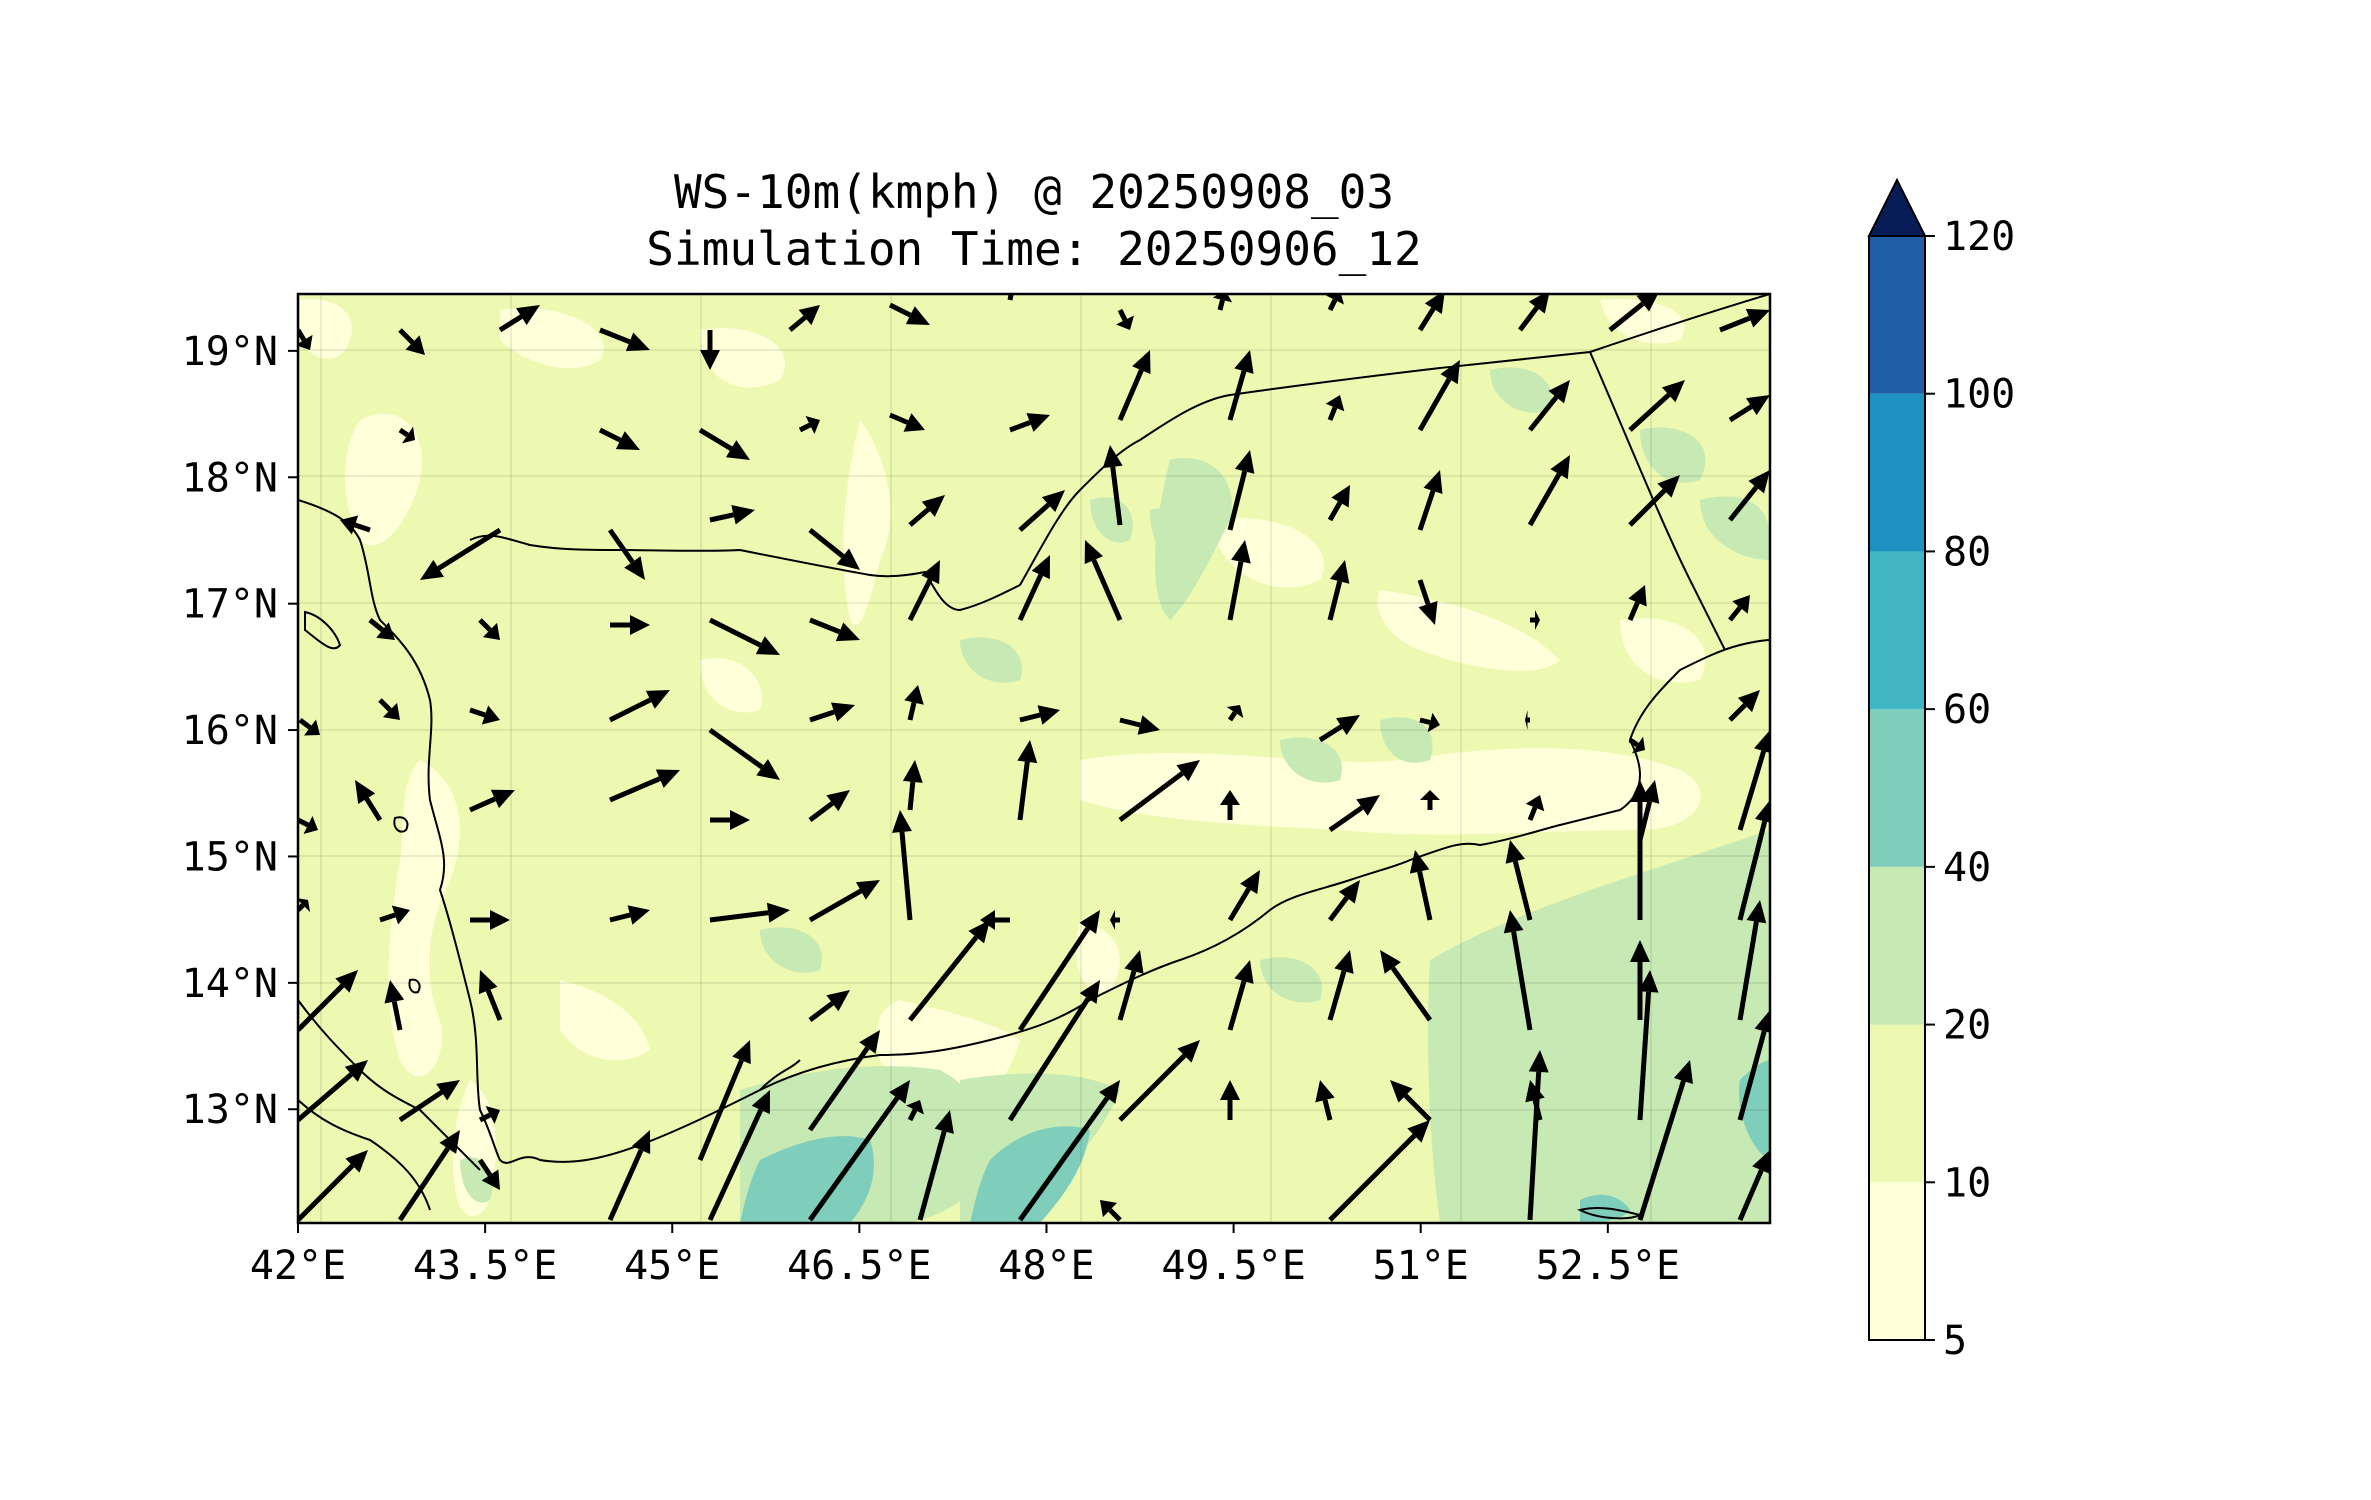 The image size is (2371, 1500). What do you see at coordinates (230, 478) in the screenshot?
I see `lat-tick-label: 18°N` at bounding box center [230, 478].